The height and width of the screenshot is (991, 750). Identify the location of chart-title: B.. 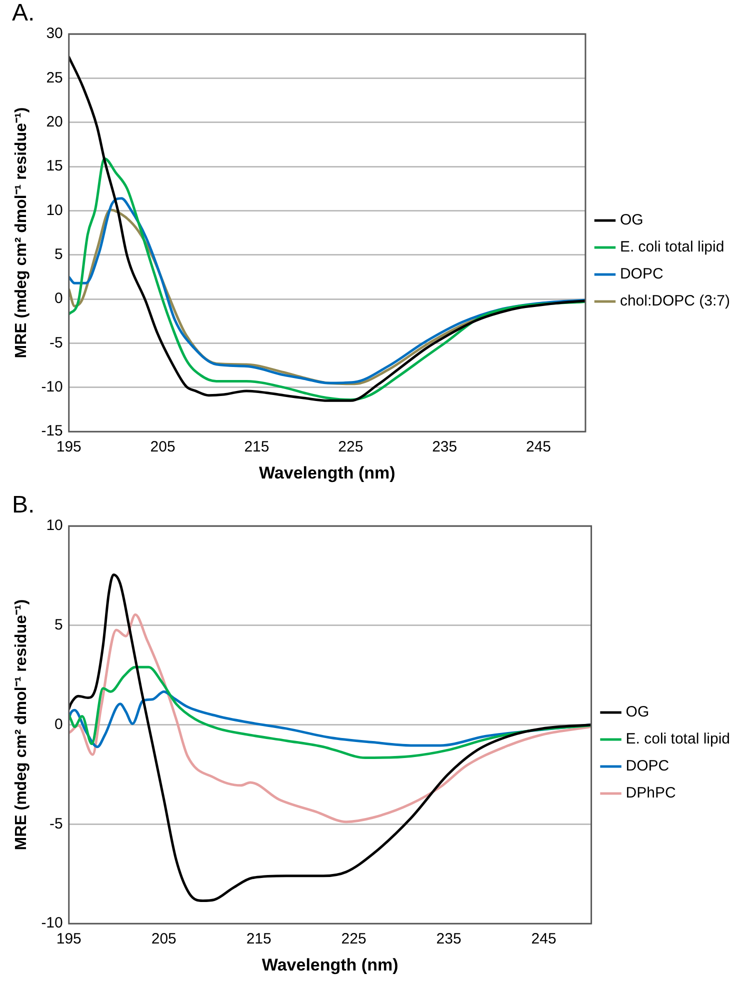
(23, 505).